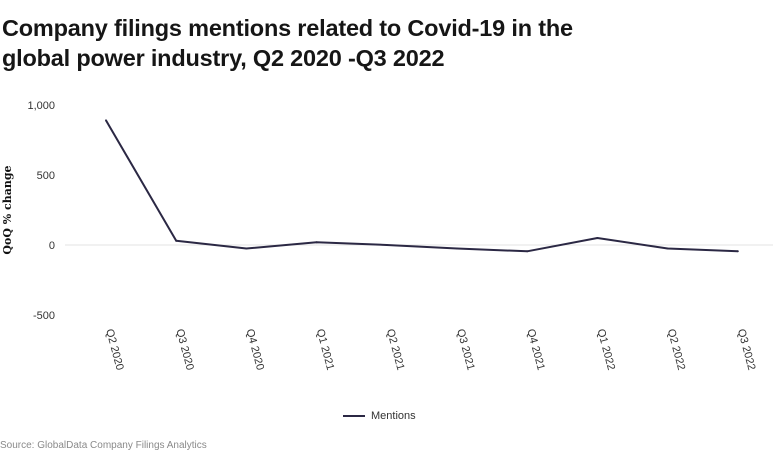 The height and width of the screenshot is (469, 773). I want to click on y-tick-label: -500, so click(44, 316).